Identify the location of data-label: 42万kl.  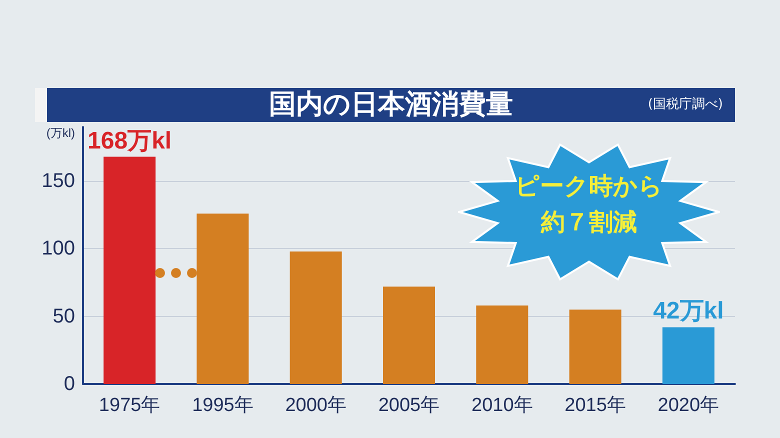
(688, 311).